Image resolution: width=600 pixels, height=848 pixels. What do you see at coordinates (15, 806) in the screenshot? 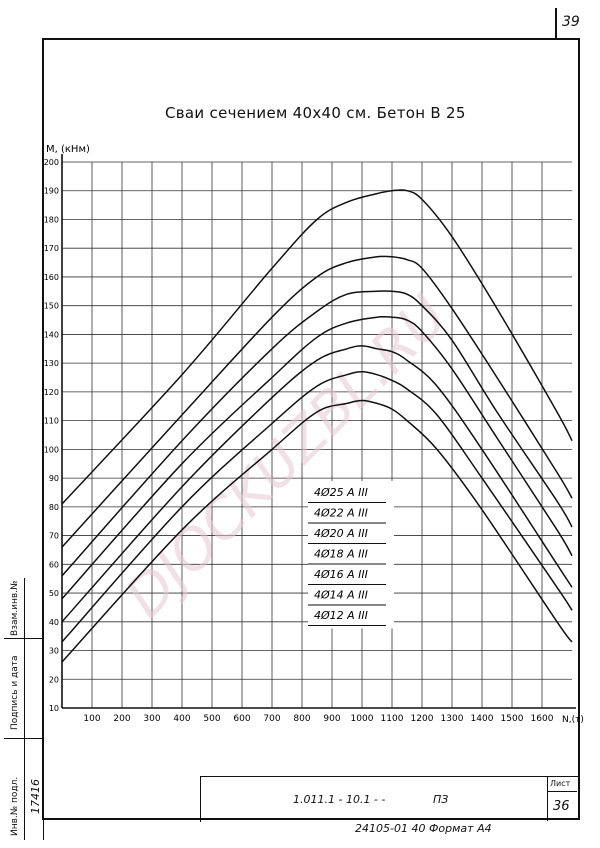
I see `stamp-inv-orig: Инв.№ подл.` at bounding box center [15, 806].